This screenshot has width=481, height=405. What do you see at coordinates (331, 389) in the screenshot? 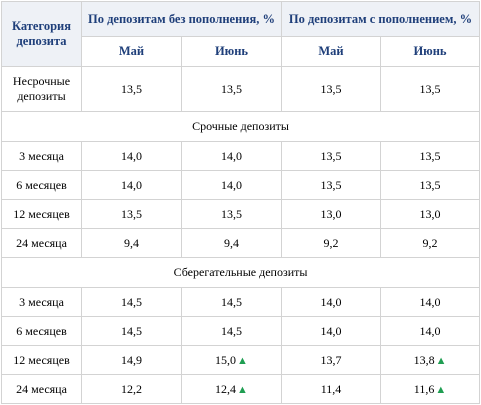
I see `value-cell: 11,4` at bounding box center [331, 389].